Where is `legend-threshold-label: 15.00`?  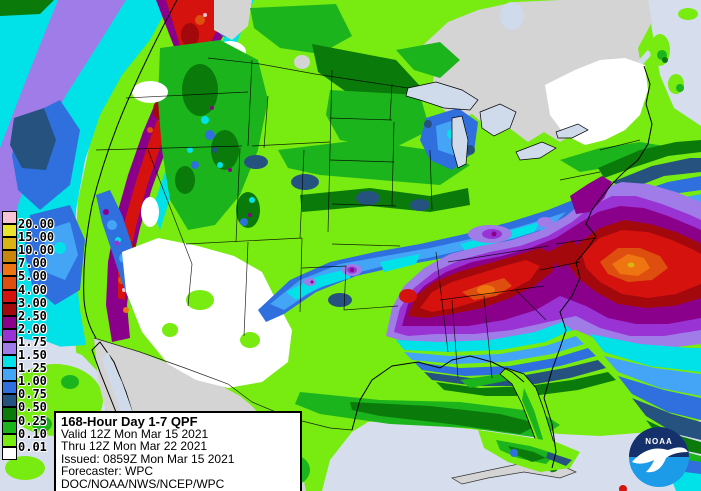 legend-threshold-label: 15.00 is located at coordinates (36, 237).